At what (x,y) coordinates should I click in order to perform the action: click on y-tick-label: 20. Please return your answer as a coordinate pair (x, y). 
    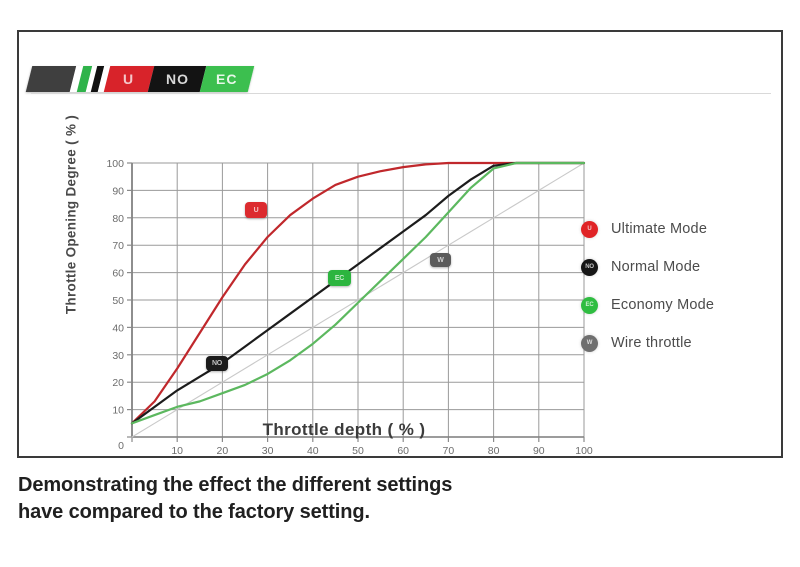
    Looking at the image, I should click on (118, 383).